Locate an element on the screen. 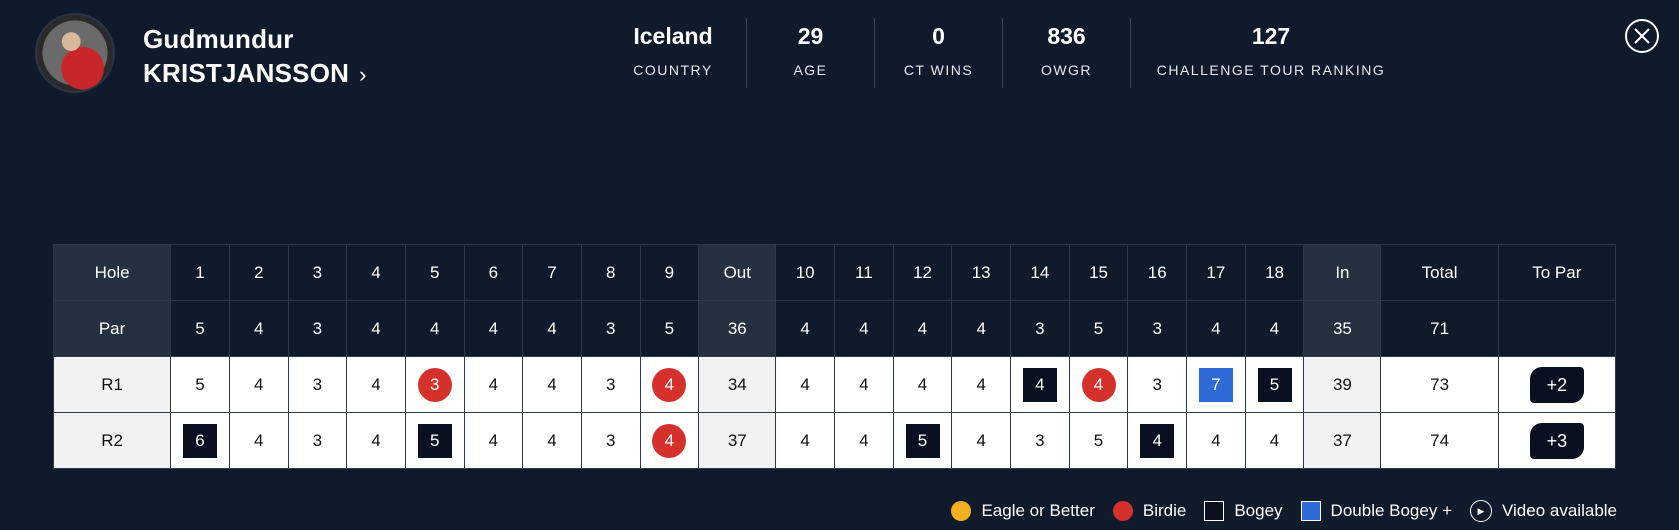 This screenshot has height=530, width=1679. double-bogey-marker-icon is located at coordinates (1310, 511).